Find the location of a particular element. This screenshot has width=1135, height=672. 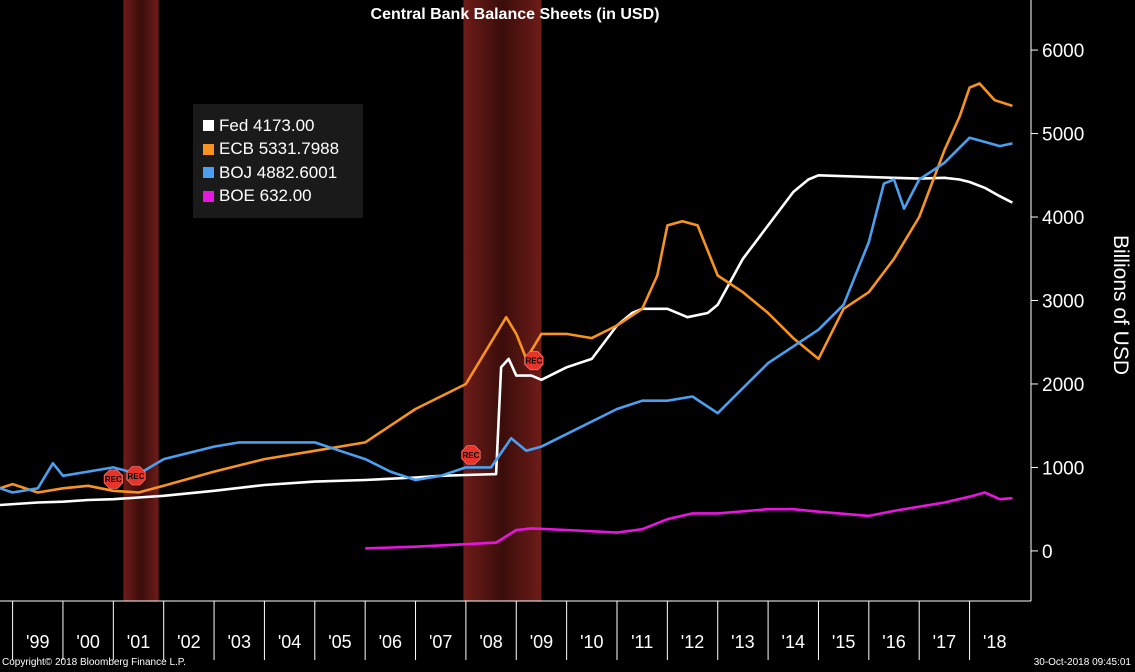

y-tick-label: 2000 is located at coordinates (1063, 385).